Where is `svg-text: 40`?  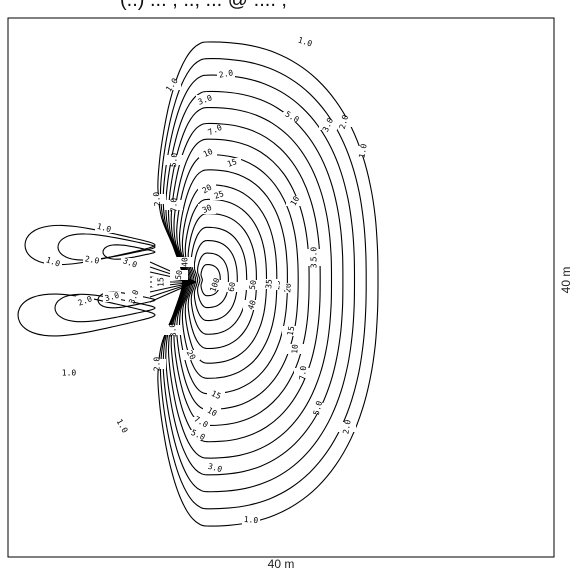
svg-text: 40 is located at coordinates (252, 305).